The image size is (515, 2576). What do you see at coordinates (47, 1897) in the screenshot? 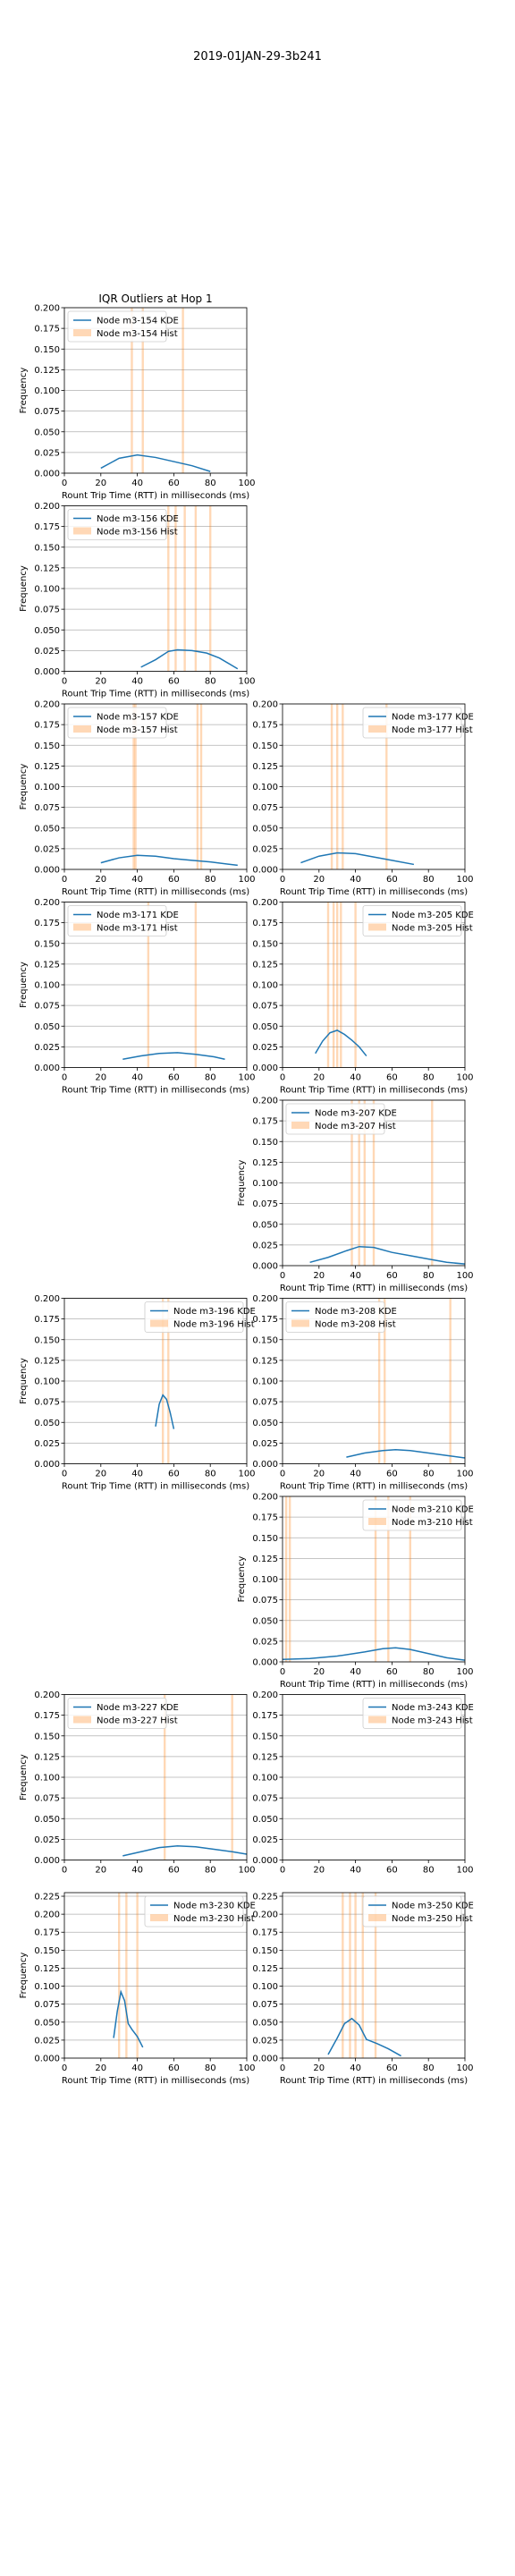
I see `y-tick-label: 0.225` at bounding box center [47, 1897].